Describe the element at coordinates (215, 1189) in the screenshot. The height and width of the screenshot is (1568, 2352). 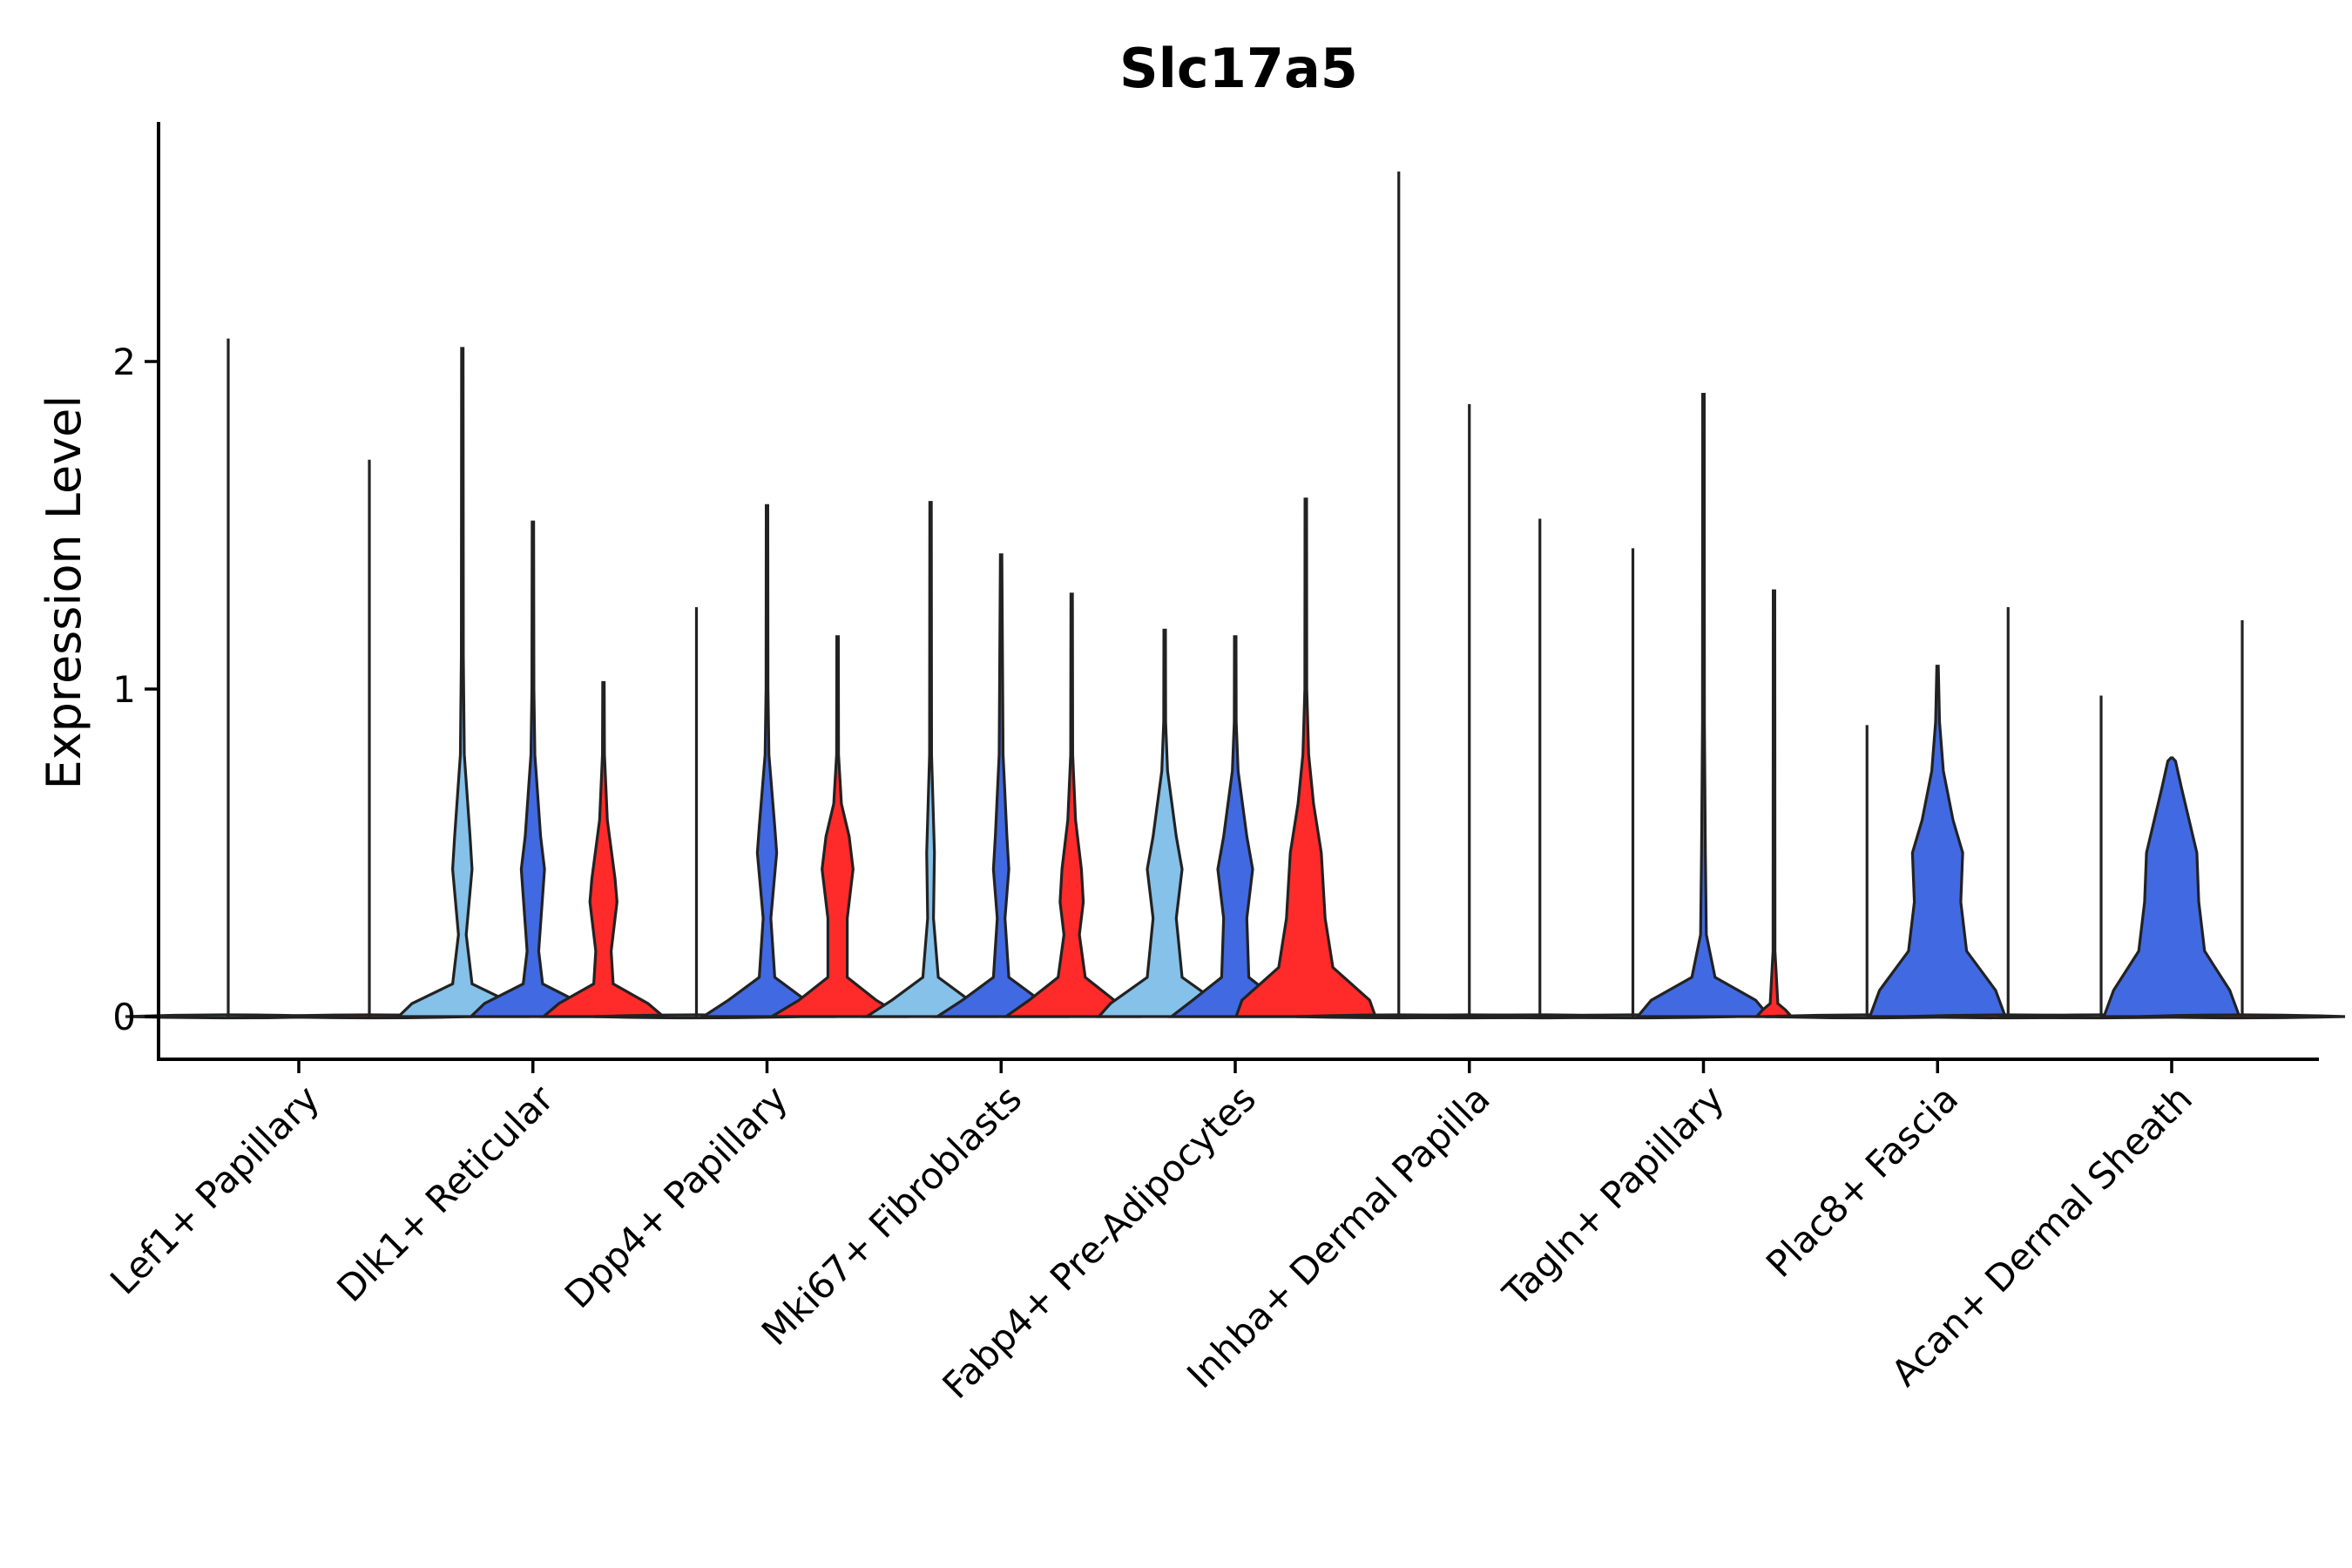
I see `x-tick-label-0: Lef1+ Papillary` at that location.